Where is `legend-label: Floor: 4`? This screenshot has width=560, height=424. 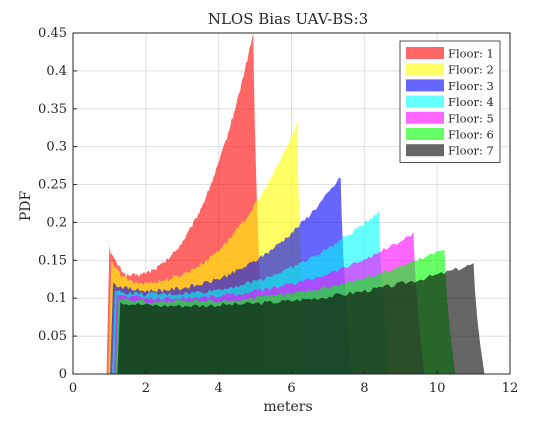
legend-label: Floor: 4 is located at coordinates (471, 102).